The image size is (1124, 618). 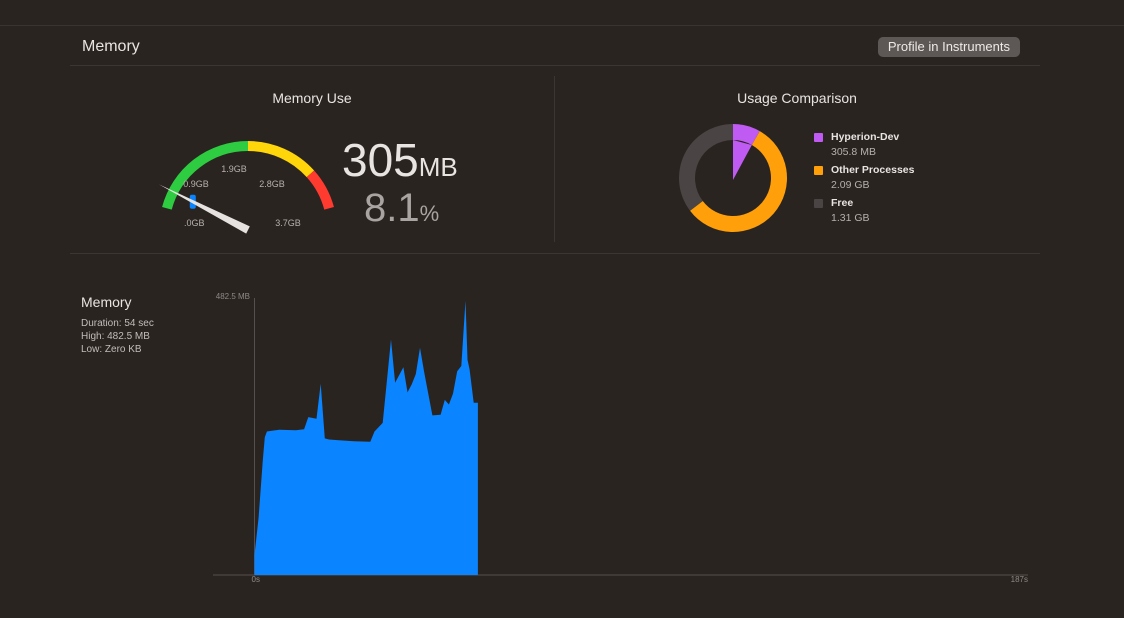 I want to click on gauge-label: .0GB, so click(x=194, y=223).